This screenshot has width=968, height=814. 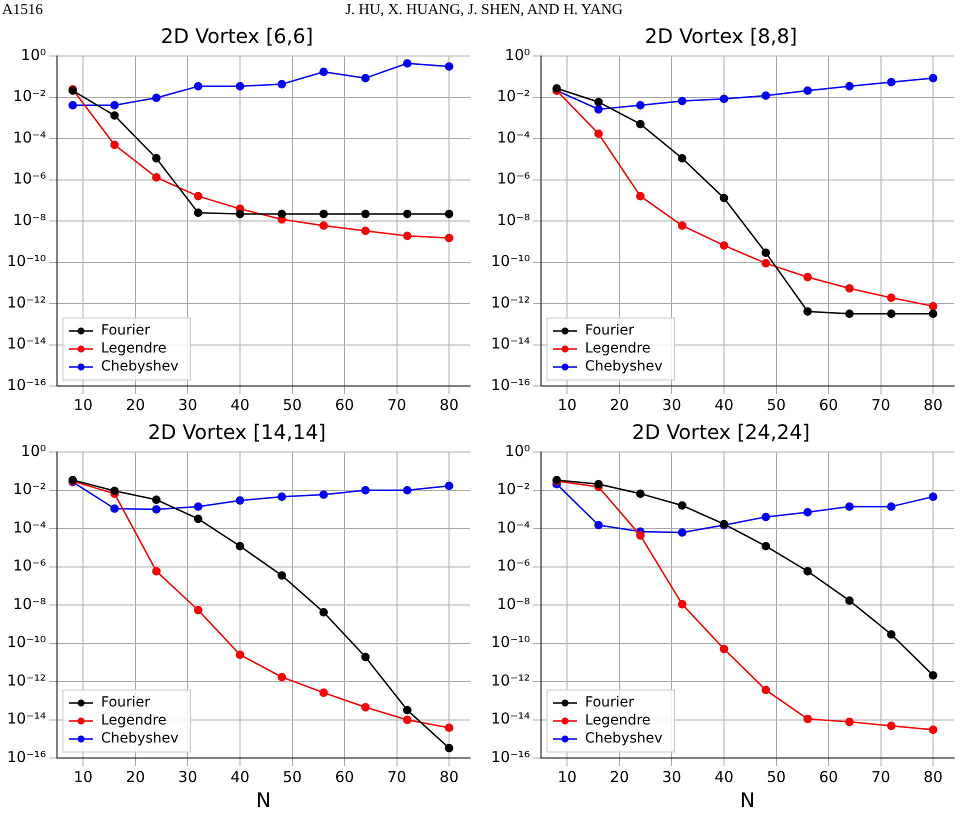 I want to click on chart-title: 2D Vortex [24,24], so click(x=721, y=432).